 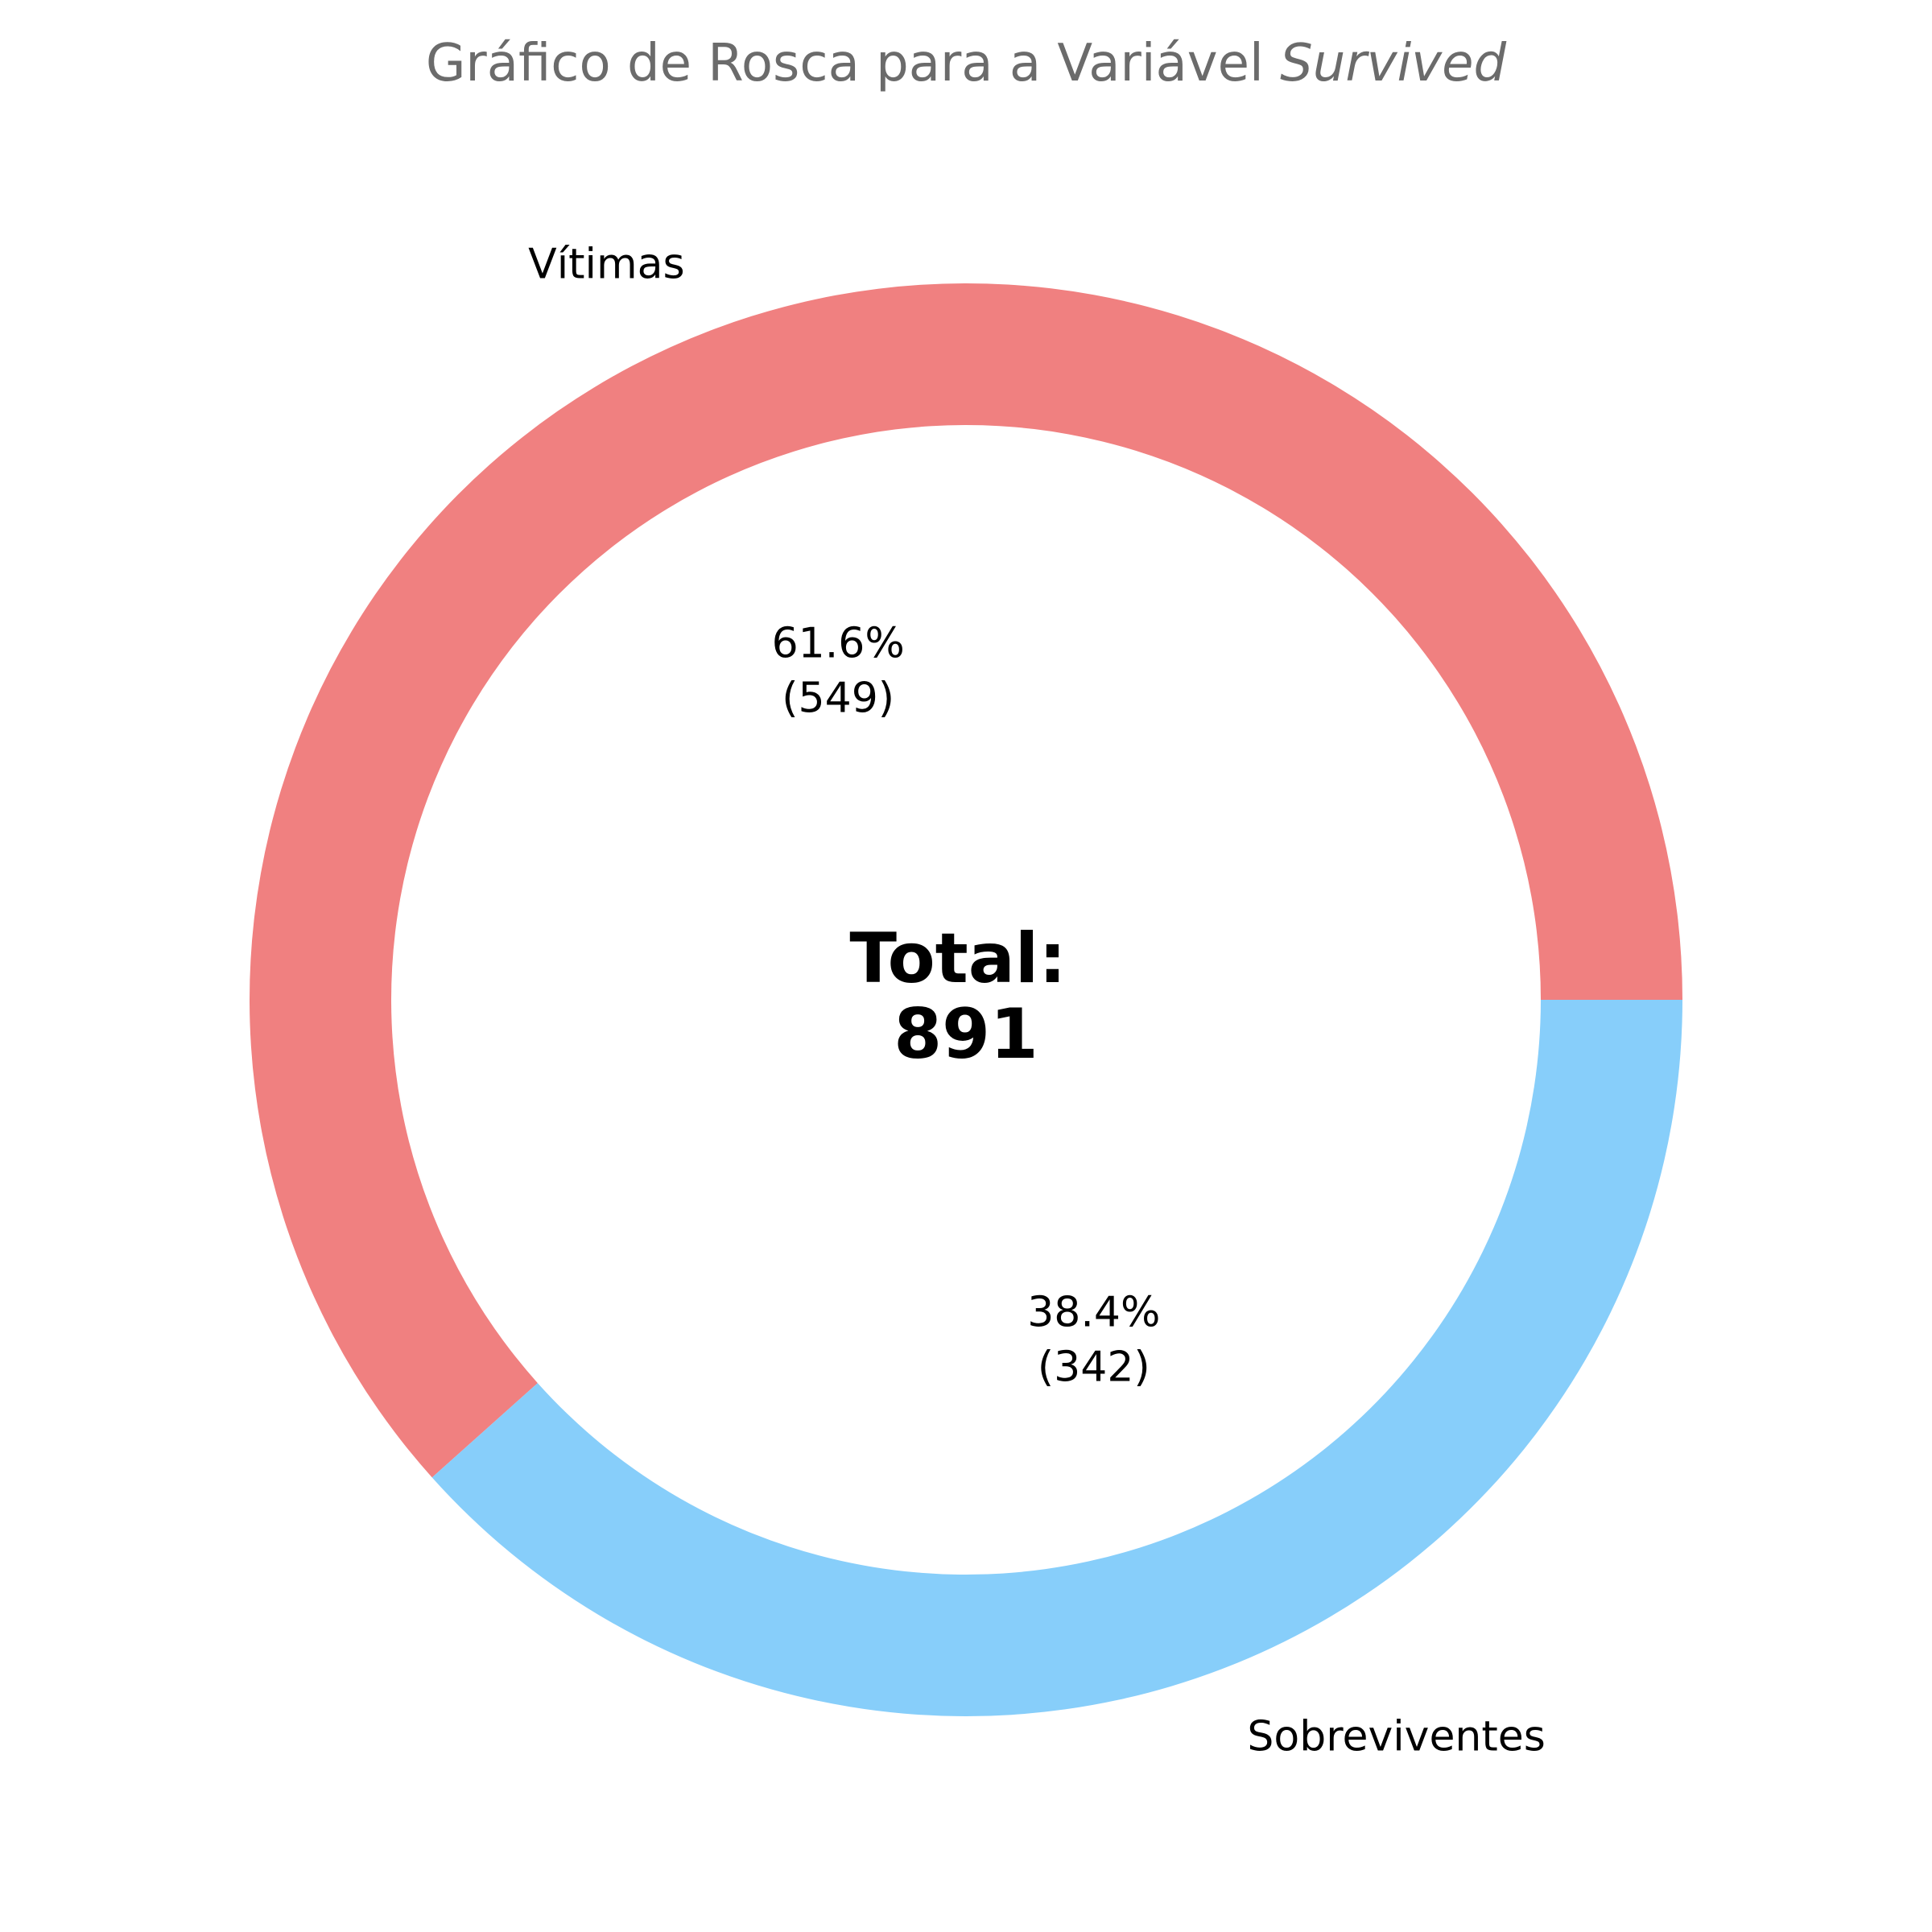 I want to click on chart-title-prefix: Gráfico de Rosca para a Variável, so click(x=853, y=63).